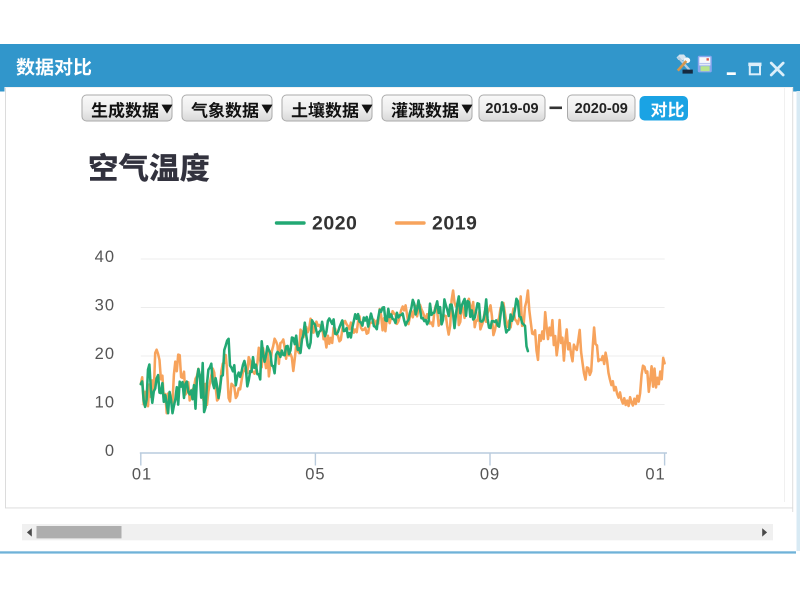 Image resolution: width=800 pixels, height=600 pixels. I want to click on svg-text: 30, so click(105, 306).